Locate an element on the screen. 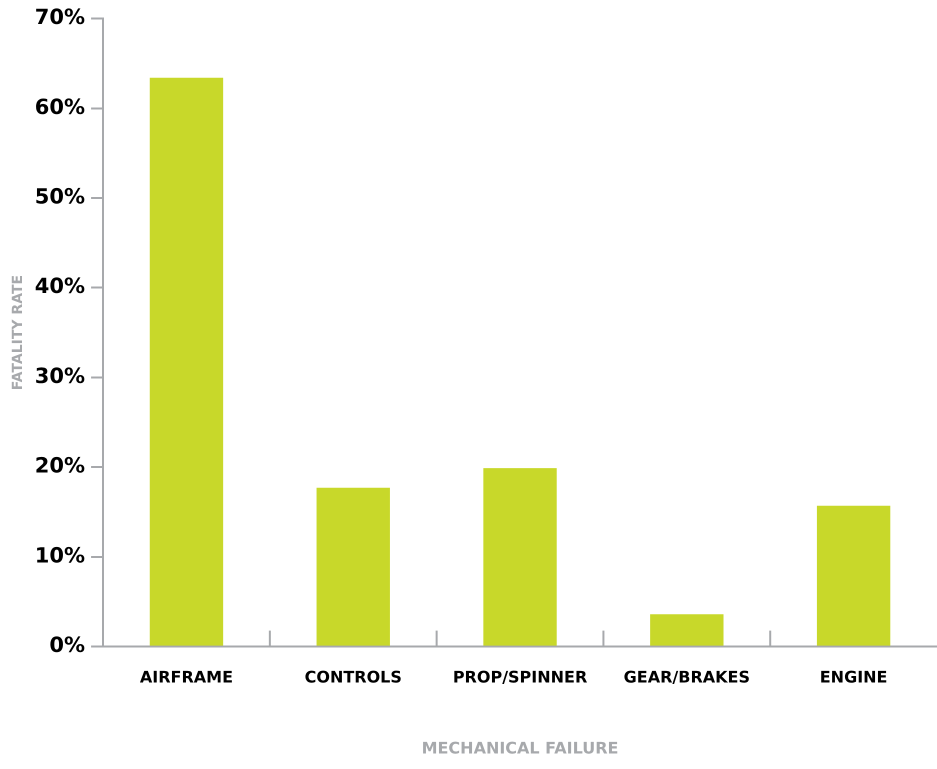 This screenshot has height=769, width=937. x-tick-label: GEAR/BRAKES is located at coordinates (687, 676).